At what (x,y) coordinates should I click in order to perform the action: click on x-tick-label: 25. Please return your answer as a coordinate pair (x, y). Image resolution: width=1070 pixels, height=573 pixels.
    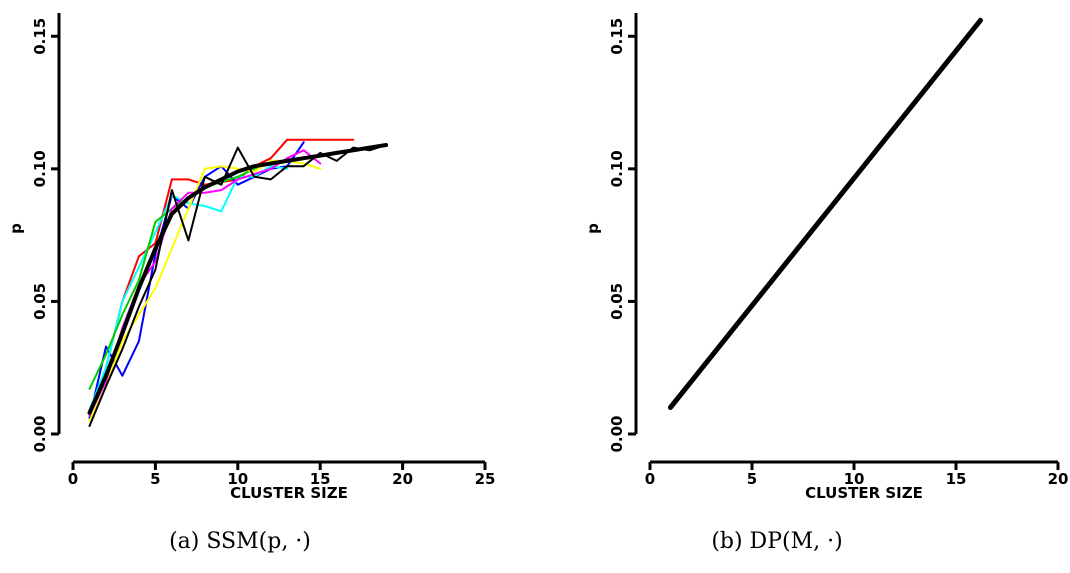
    Looking at the image, I should click on (485, 479).